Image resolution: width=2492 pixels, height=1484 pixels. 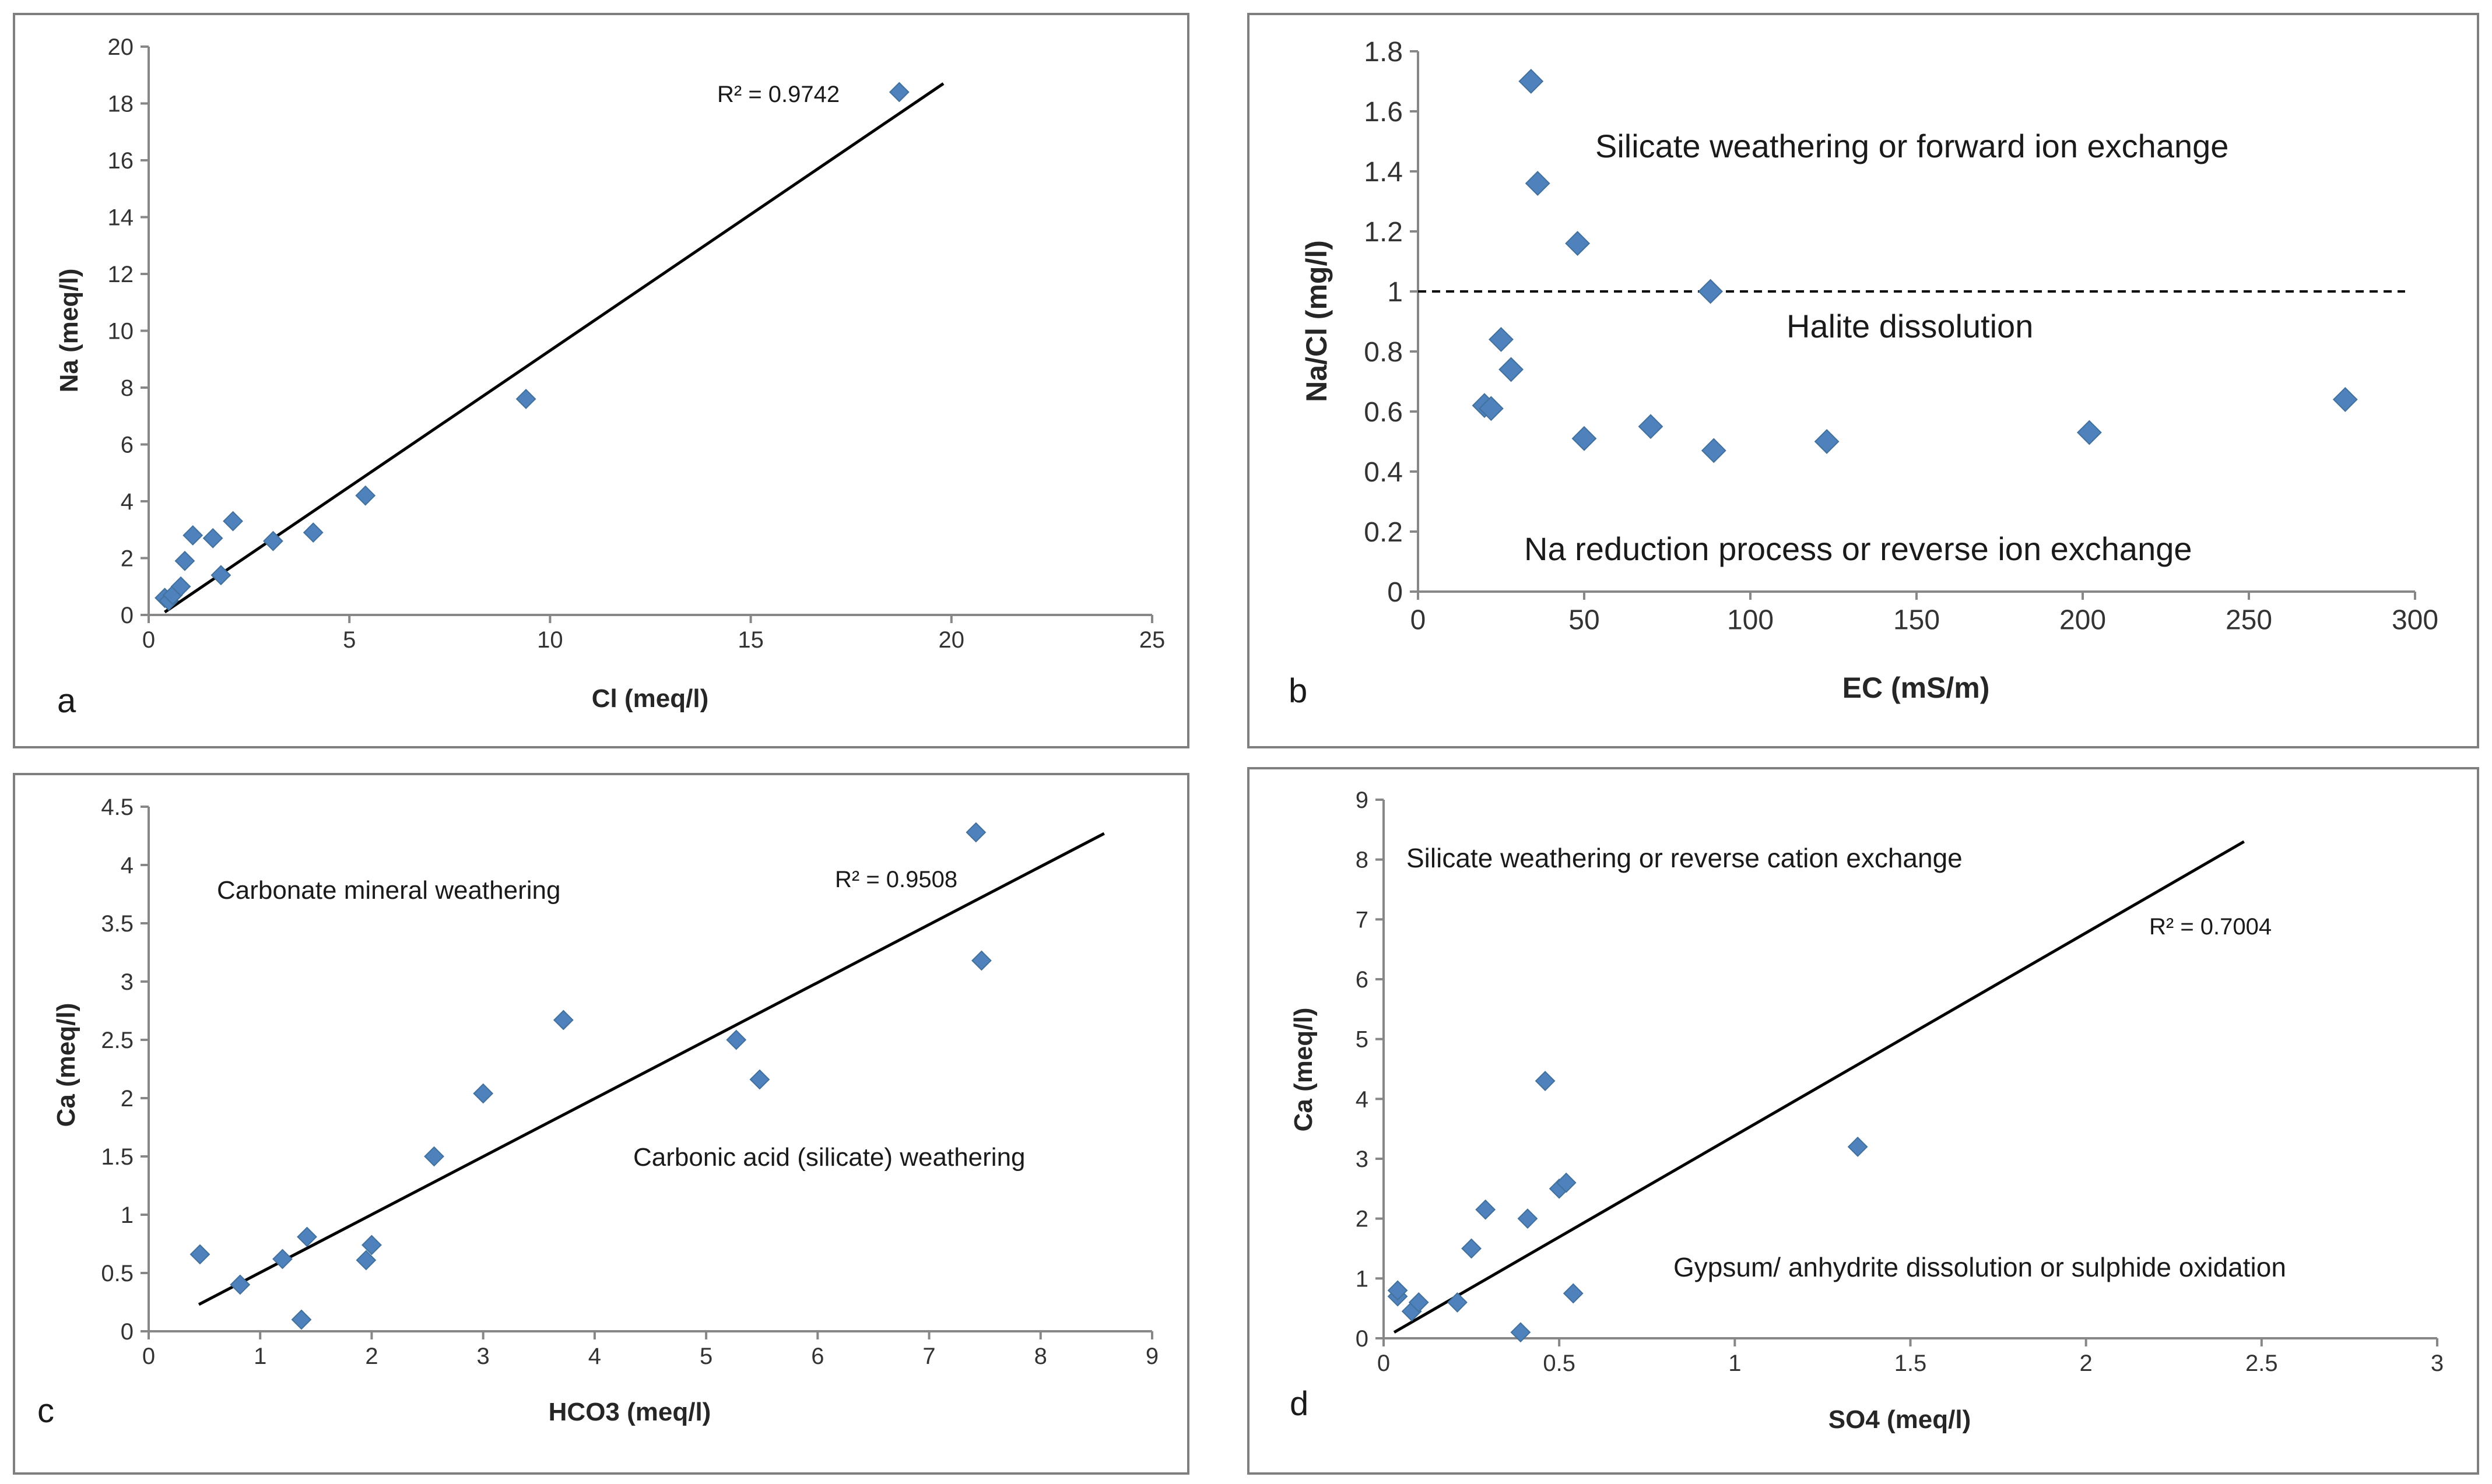 I want to click on panel-d-y-tick-label: 8, so click(x=1362, y=860).